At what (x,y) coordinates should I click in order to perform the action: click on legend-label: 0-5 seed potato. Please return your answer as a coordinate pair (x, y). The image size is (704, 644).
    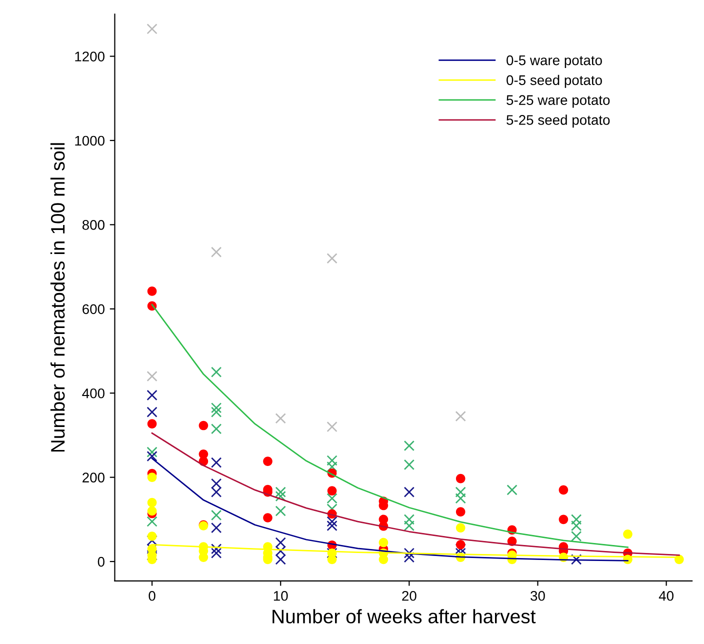
    Looking at the image, I should click on (554, 81).